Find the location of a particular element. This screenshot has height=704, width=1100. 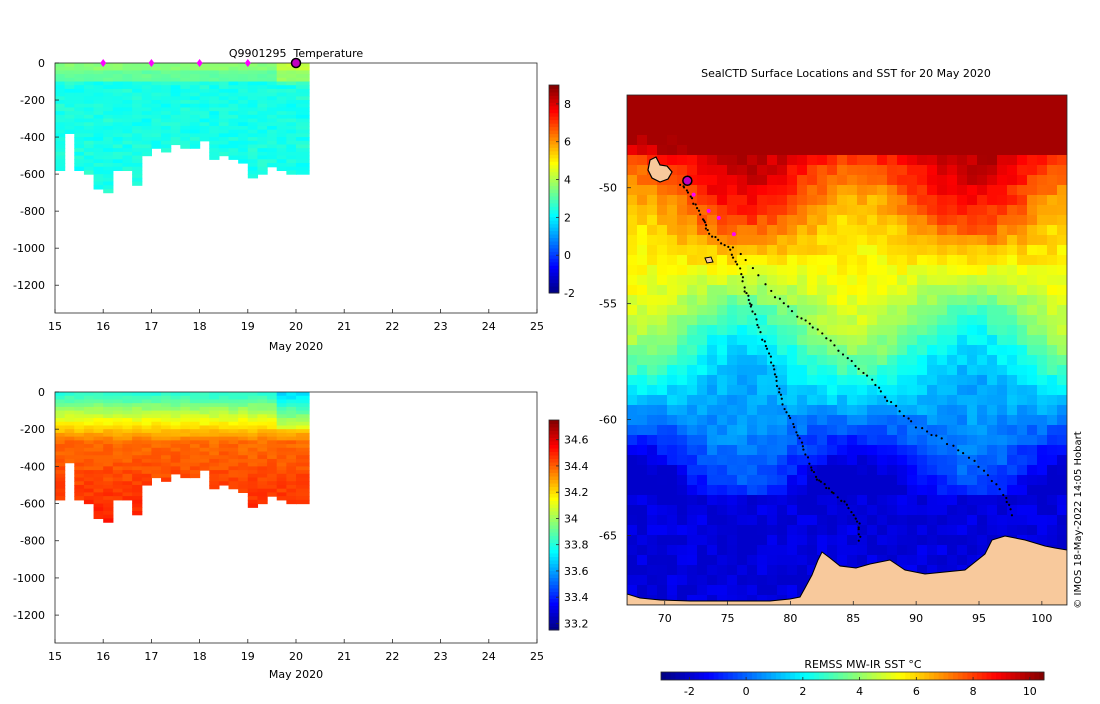

x-tick-label: 19 is located at coordinates (248, 656).